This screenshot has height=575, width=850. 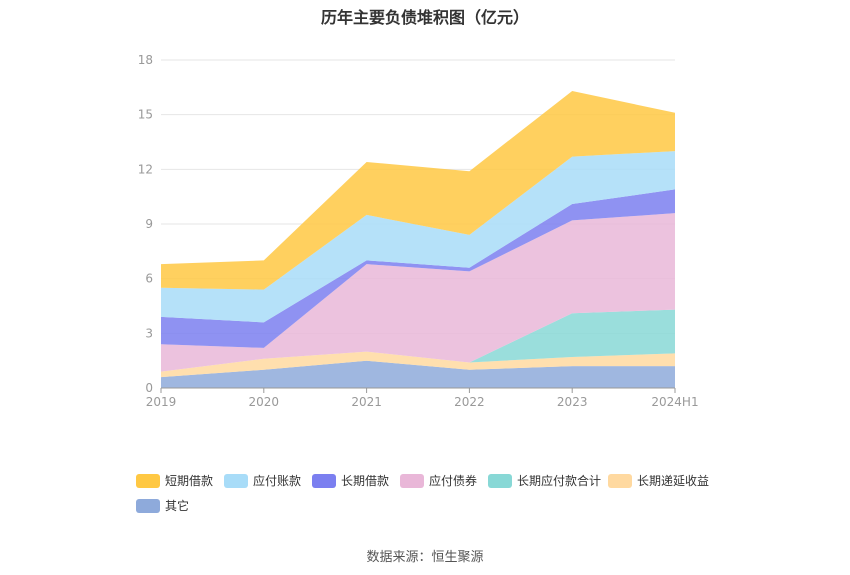 I want to click on x-tick-label: 2023, so click(x=572, y=402).